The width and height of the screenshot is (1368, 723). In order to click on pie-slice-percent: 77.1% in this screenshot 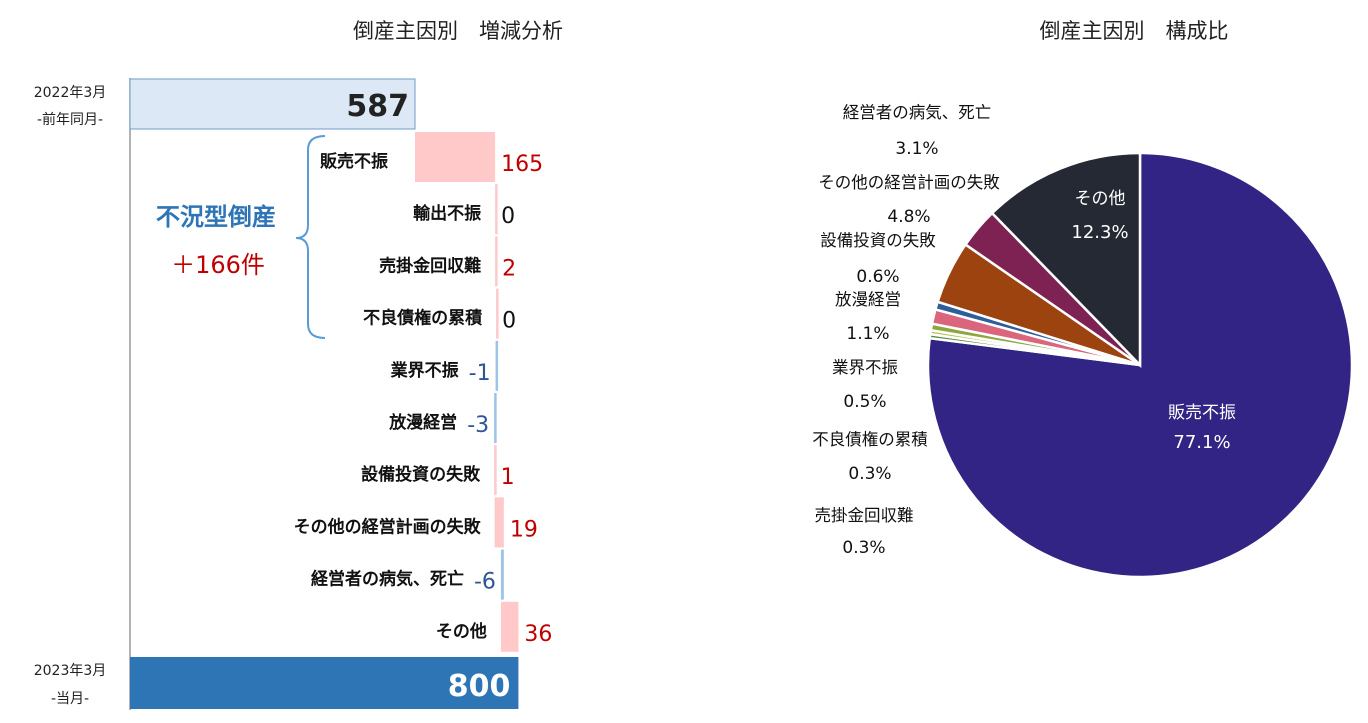, I will do `click(1201, 442)`.